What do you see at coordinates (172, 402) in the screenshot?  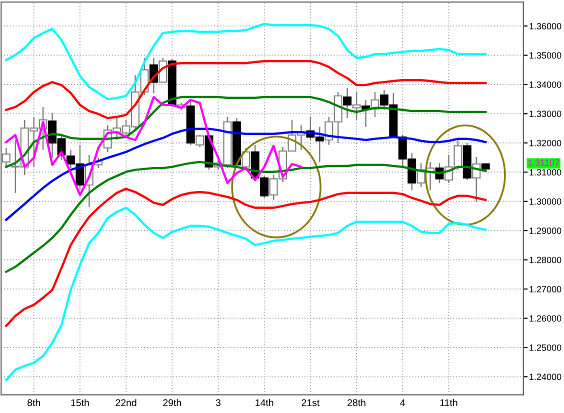 I see `x-tick-label: 29th` at bounding box center [172, 402].